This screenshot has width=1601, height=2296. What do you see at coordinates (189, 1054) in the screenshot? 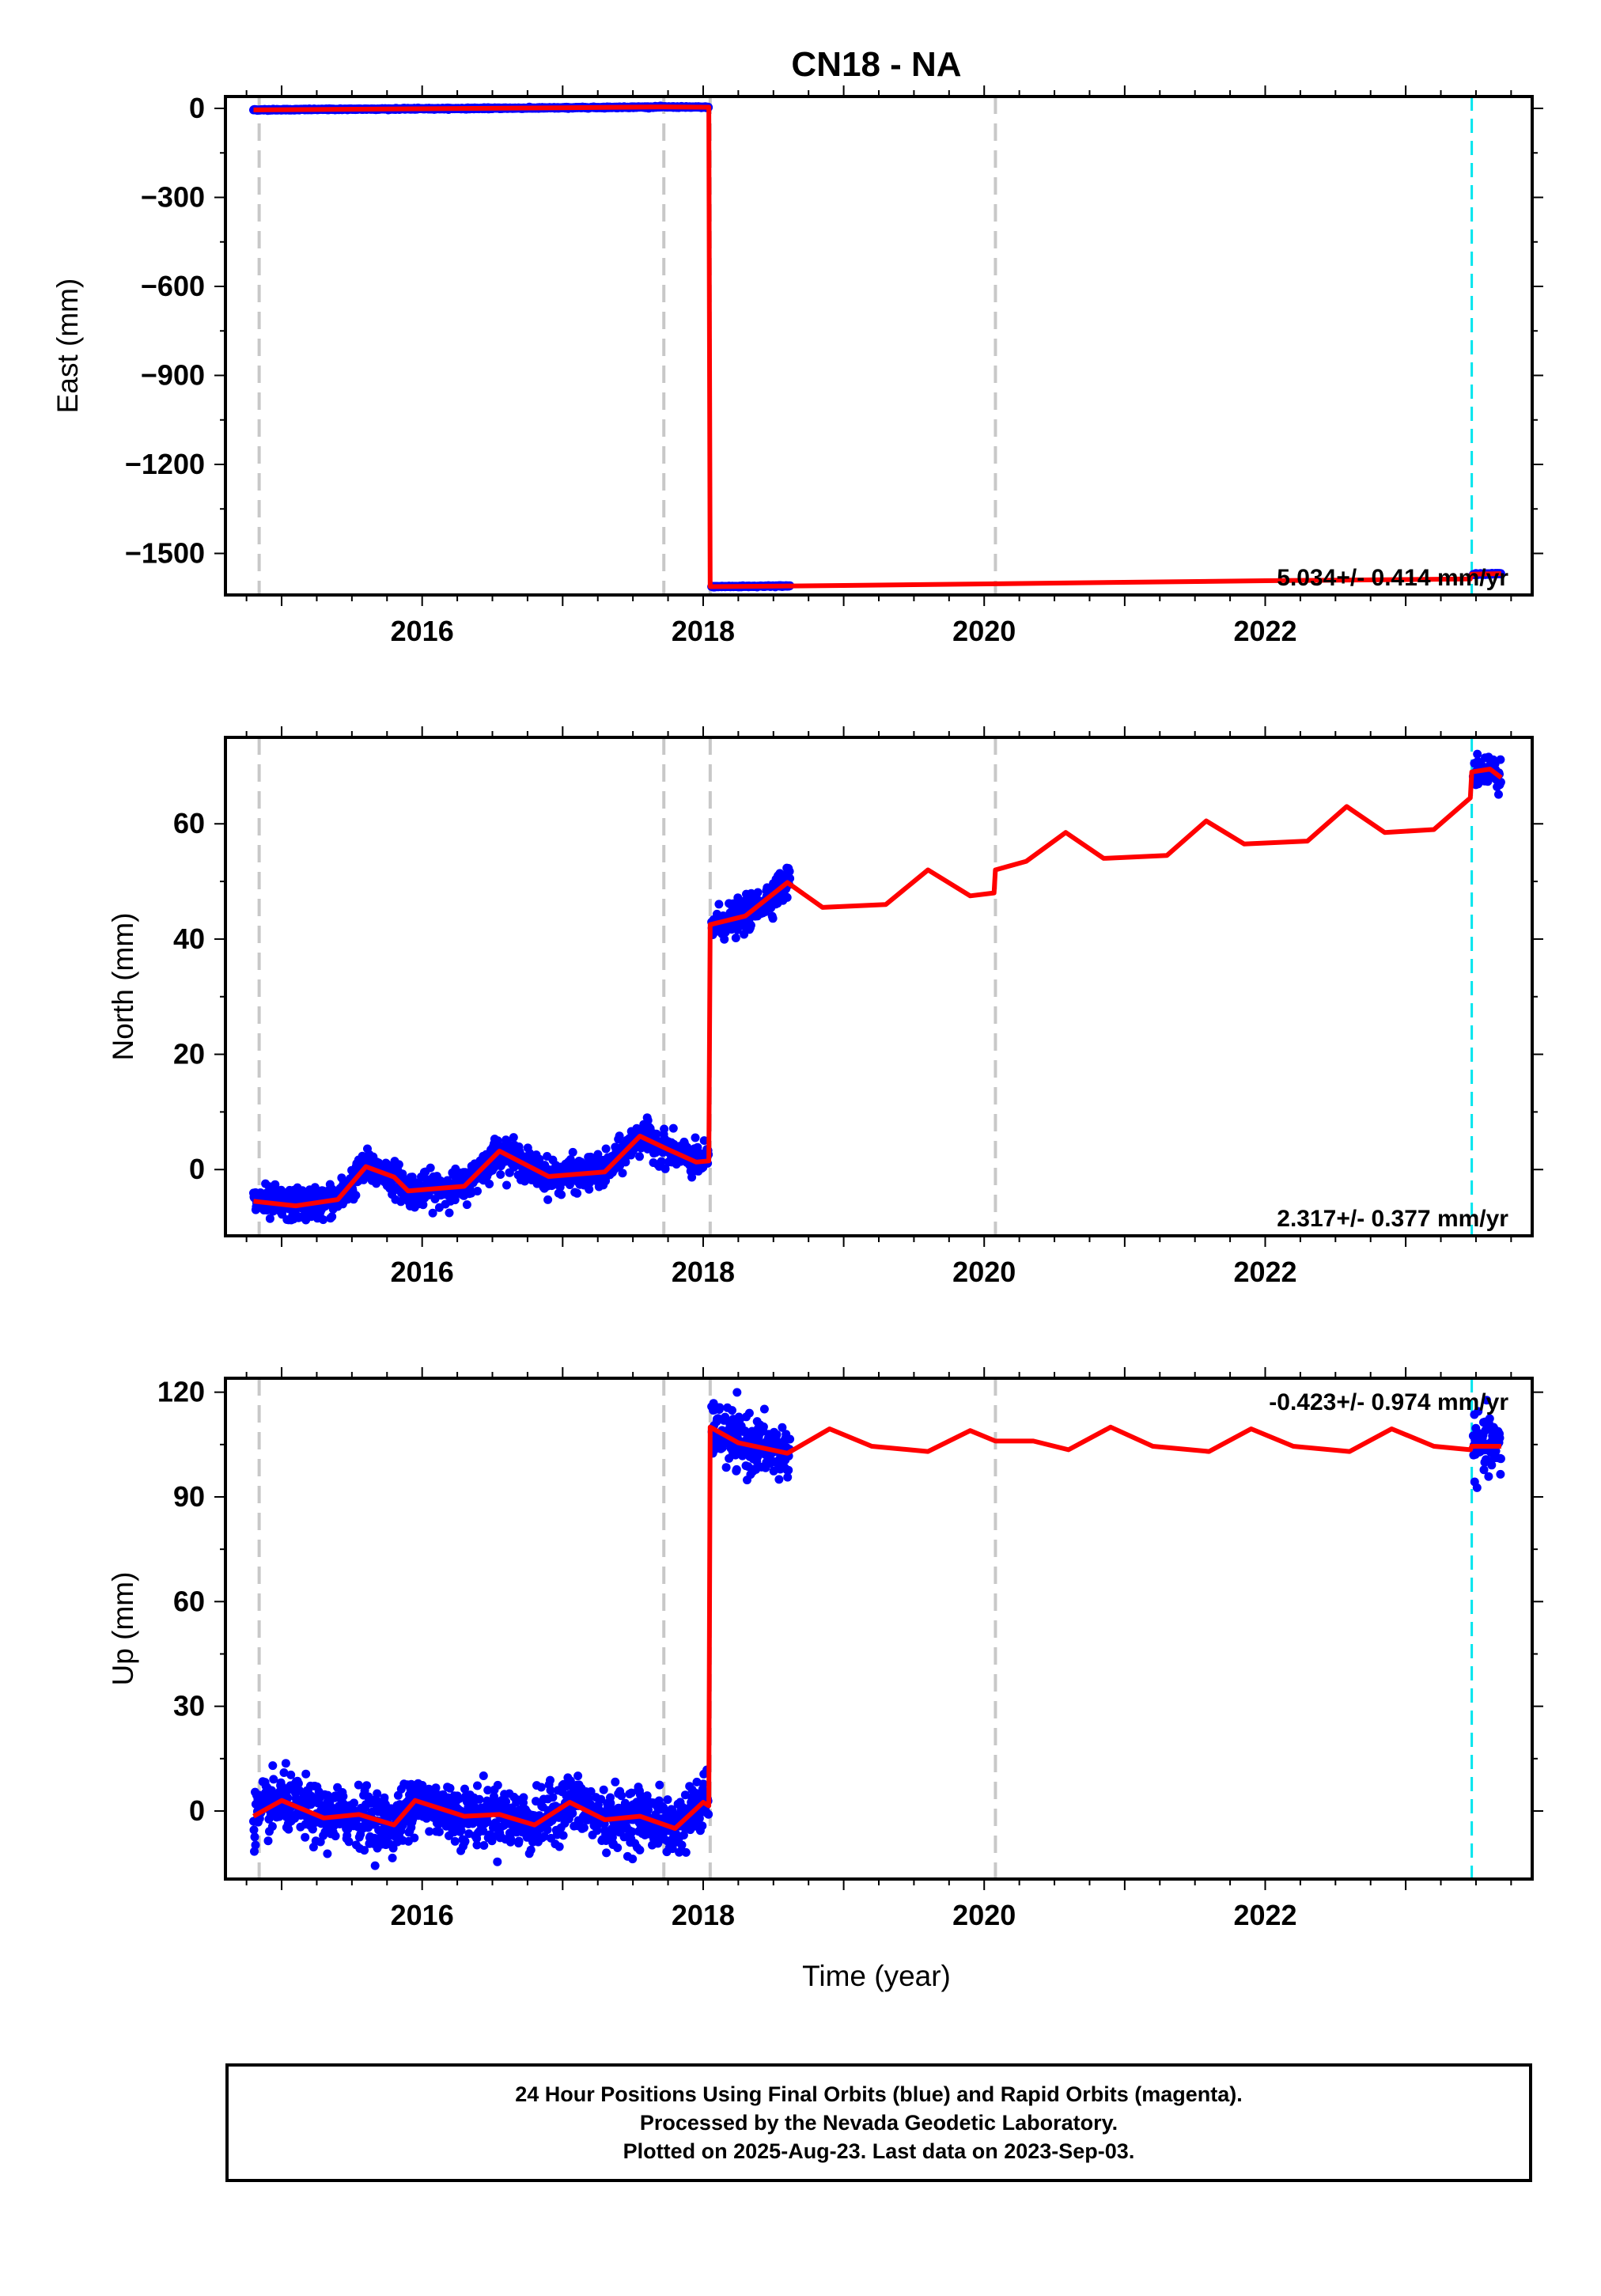
I see `y-tick-label: 20` at bounding box center [189, 1054].